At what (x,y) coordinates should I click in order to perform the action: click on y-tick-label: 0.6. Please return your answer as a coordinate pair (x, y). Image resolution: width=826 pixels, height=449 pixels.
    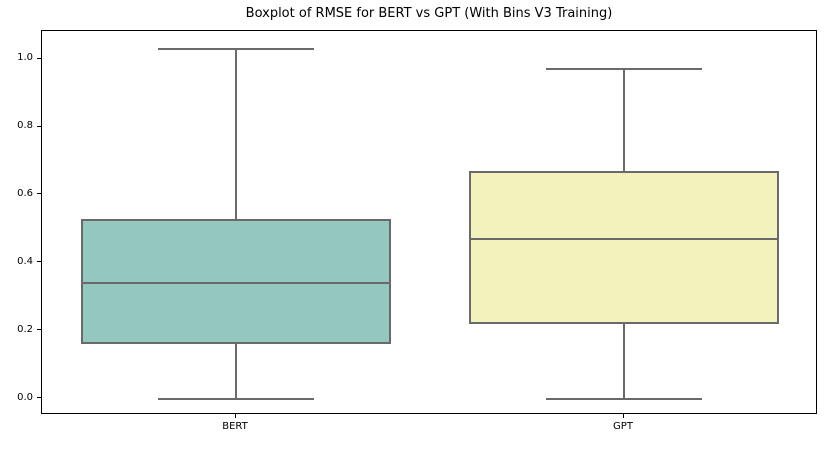
    Looking at the image, I should click on (25, 193).